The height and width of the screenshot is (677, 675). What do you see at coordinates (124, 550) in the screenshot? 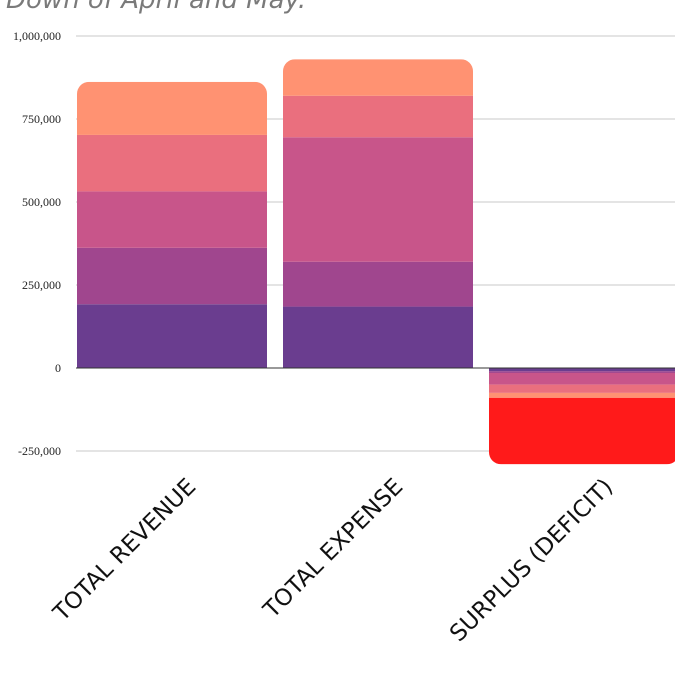
I see `x-tick-label-total-revenue: TOTAL REVENUE` at bounding box center [124, 550].